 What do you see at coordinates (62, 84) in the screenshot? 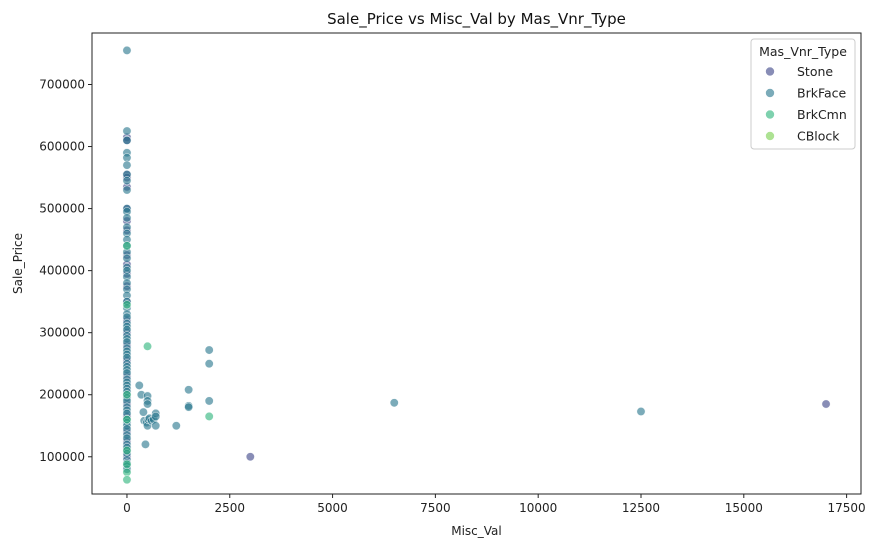
I see `y-tick-label: 700000` at bounding box center [62, 84].